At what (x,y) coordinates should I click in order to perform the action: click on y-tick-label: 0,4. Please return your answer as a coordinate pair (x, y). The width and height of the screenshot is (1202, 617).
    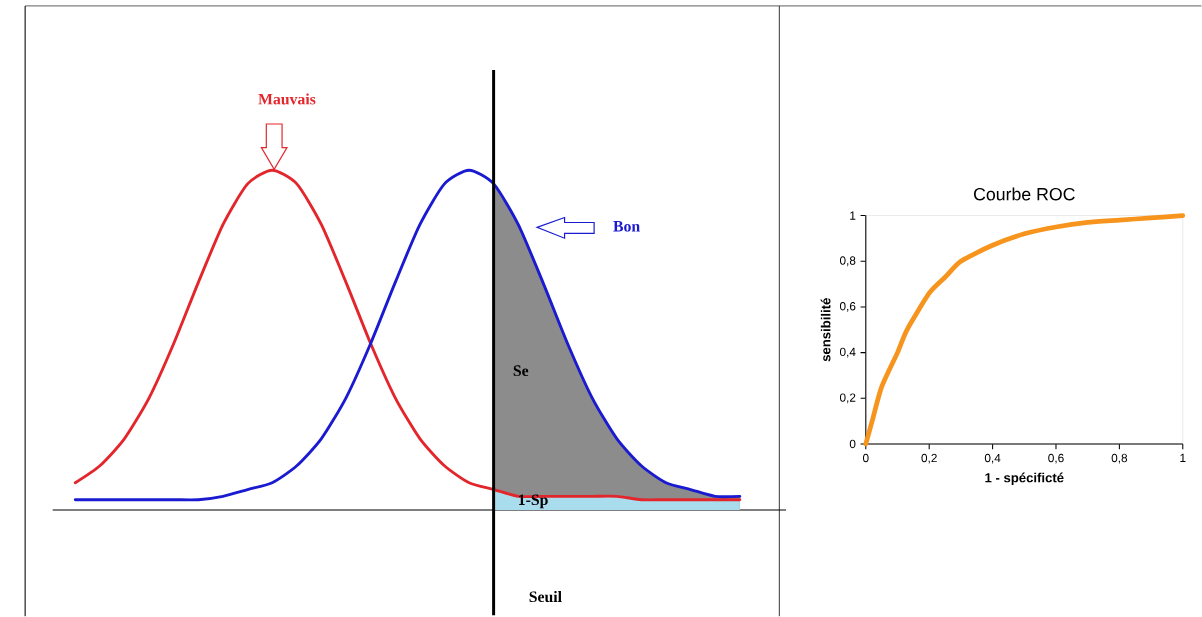
    Looking at the image, I should click on (847, 352).